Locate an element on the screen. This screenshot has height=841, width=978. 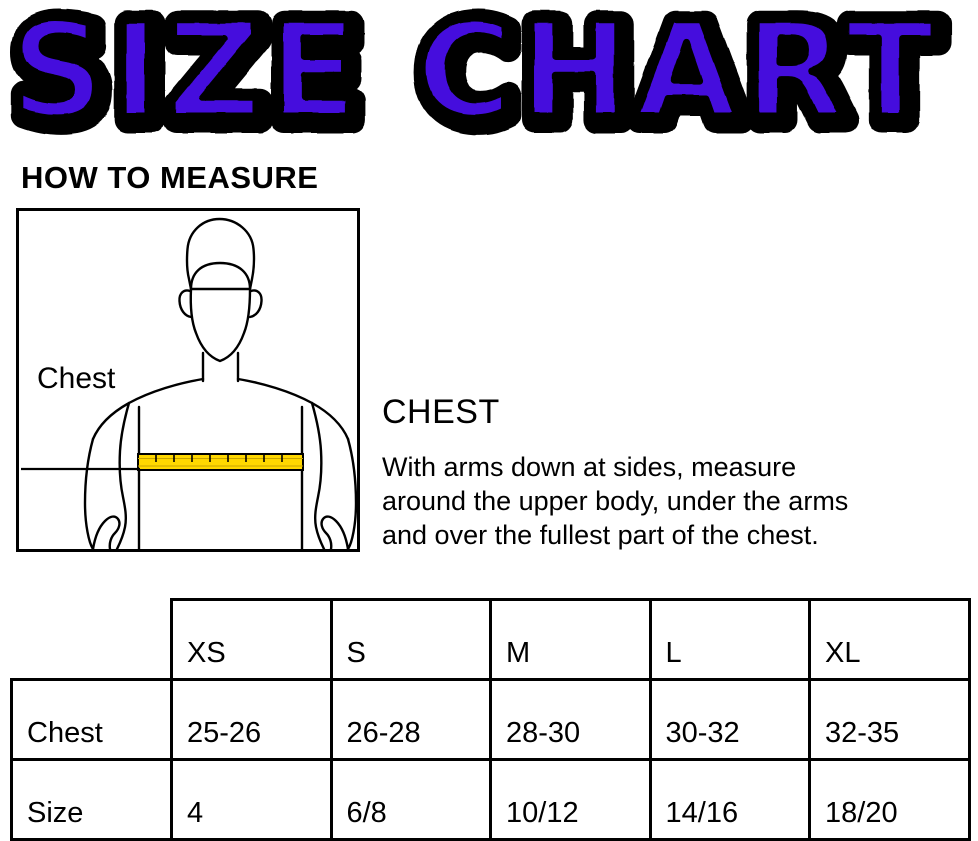
table-row: Size 4 6/8 10/12 14/16 18/20 is located at coordinates (490, 799).